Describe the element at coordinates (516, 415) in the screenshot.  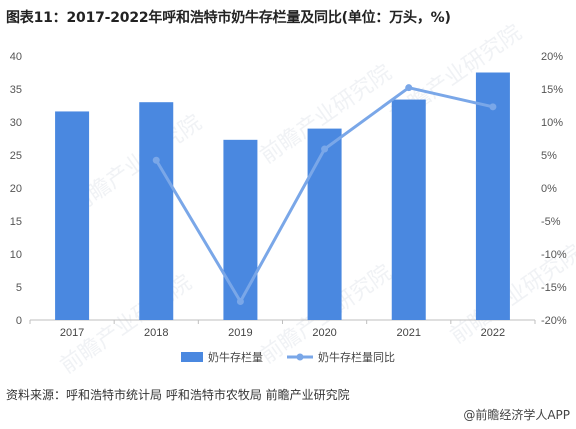
I see `brand-credit: @前瞻经济学人APP` at that location.